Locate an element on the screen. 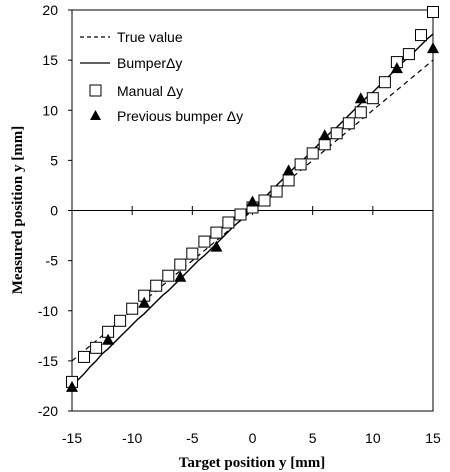 The height and width of the screenshot is (472, 450). y-tick-label: -5 is located at coordinates (52, 261).